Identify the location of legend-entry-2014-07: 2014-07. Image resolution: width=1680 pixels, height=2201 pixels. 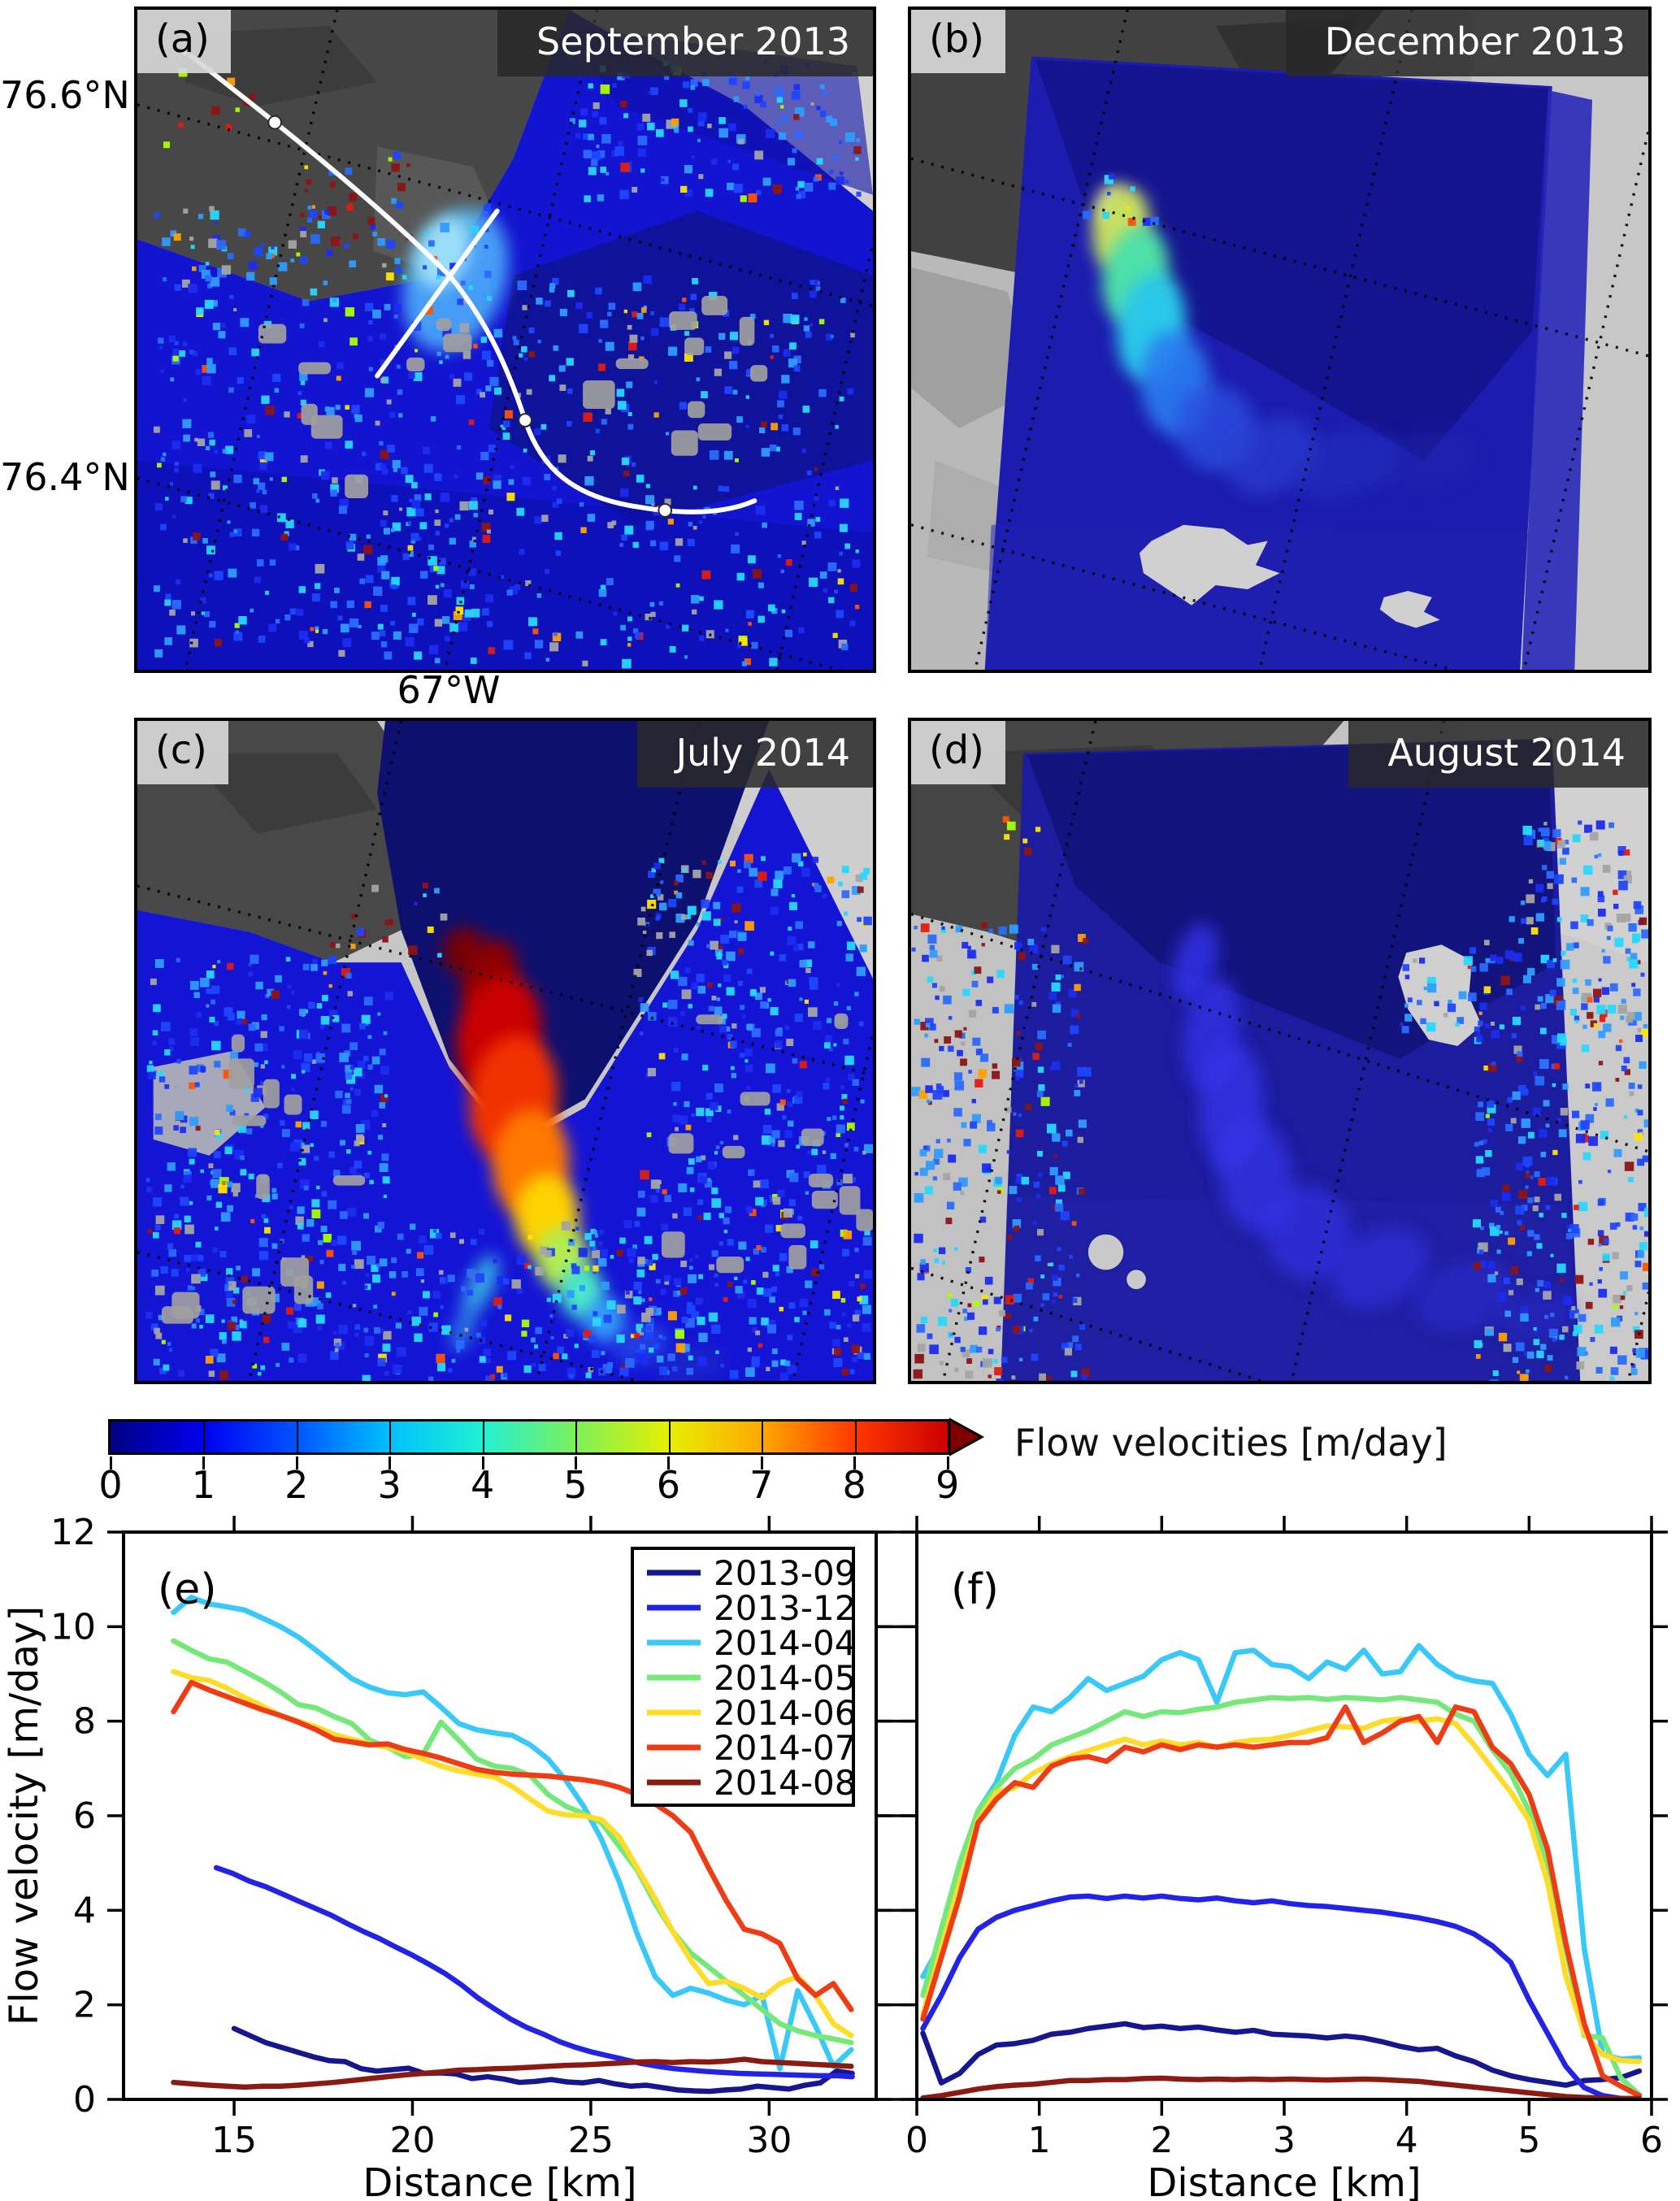
(752, 1748).